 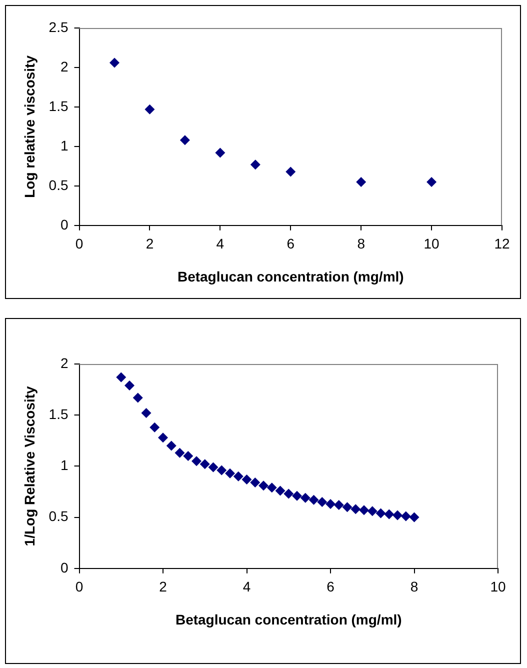 I want to click on y-axis-title: 1/Log Relative Viscosity, so click(x=29, y=466).